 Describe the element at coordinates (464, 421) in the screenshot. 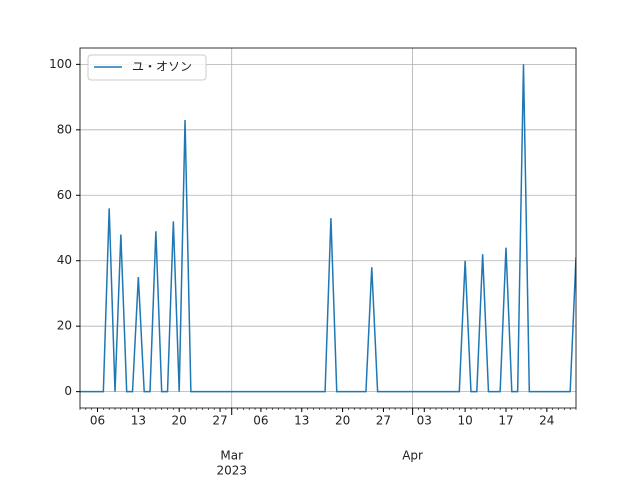

I see `x-tick-label: 10` at that location.